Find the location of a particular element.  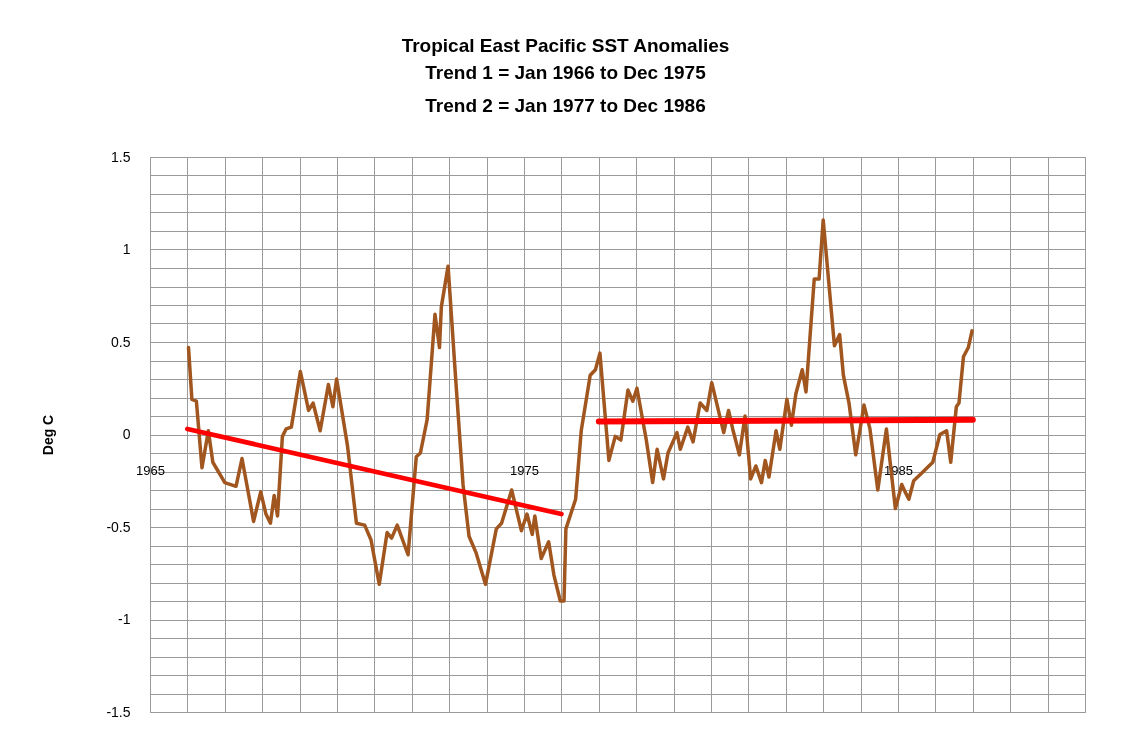

y-tick-label: -1 is located at coordinates (124, 619).